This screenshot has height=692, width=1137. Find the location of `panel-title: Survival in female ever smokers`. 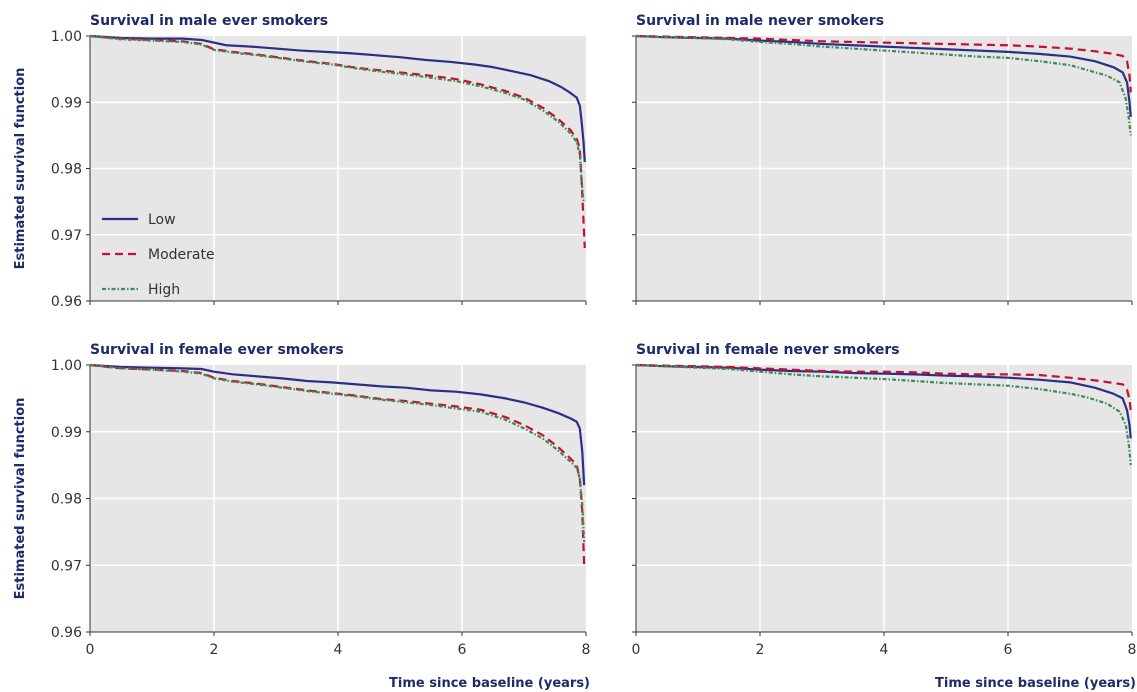

panel-title: Survival in female ever smokers is located at coordinates (217, 350).